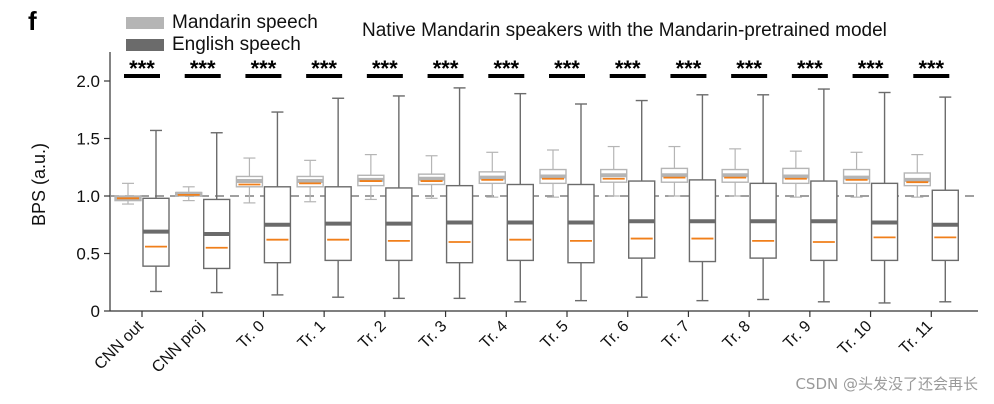  I want to click on panel-label: f, so click(32, 21).